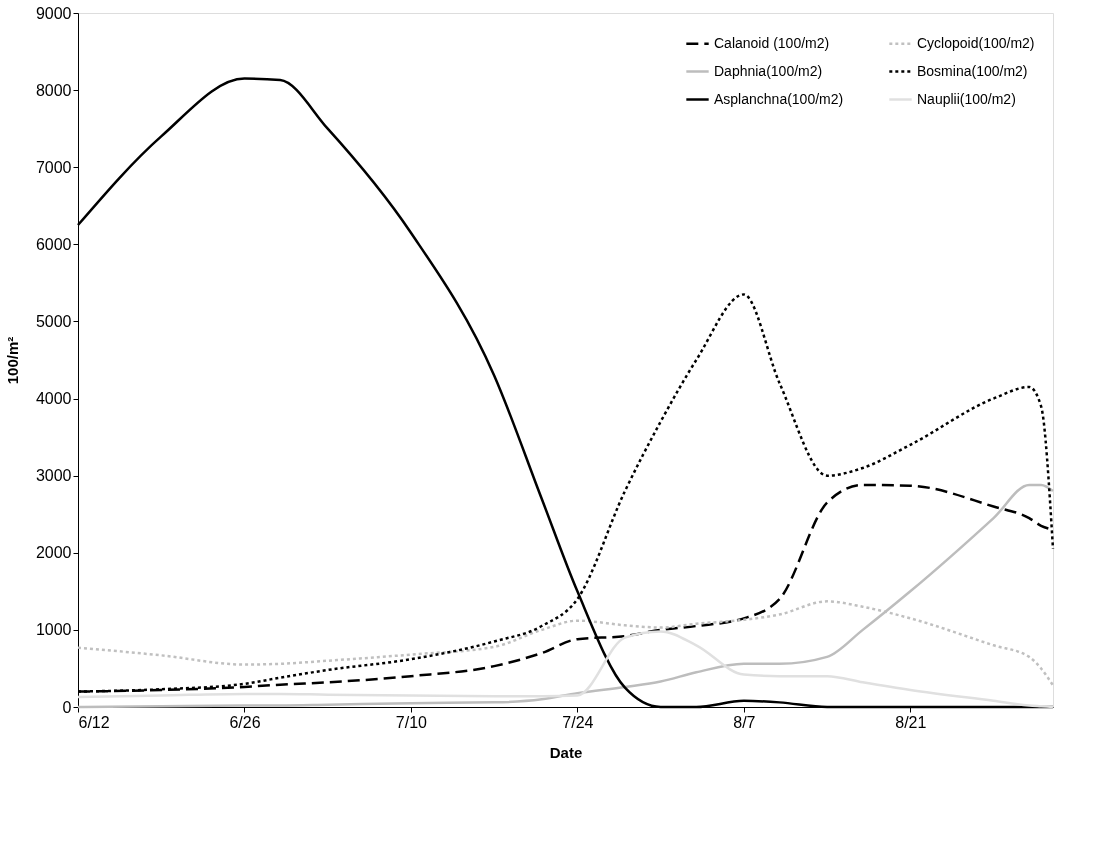  What do you see at coordinates (53, 13) in the screenshot?
I see `y-tick-label: 9000` at bounding box center [53, 13].